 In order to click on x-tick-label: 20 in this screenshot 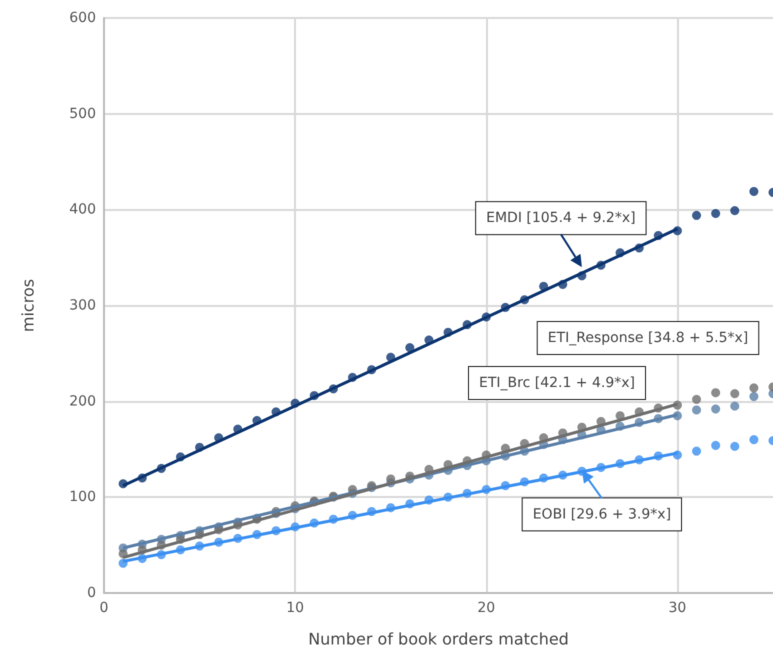, I will do `click(486, 608)`.